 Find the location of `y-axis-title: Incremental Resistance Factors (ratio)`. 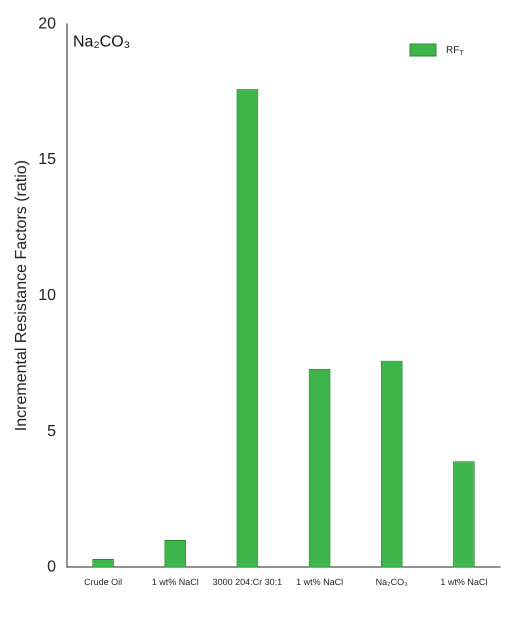

y-axis-title: Incremental Resistance Factors (ratio) is located at coordinates (21, 296).